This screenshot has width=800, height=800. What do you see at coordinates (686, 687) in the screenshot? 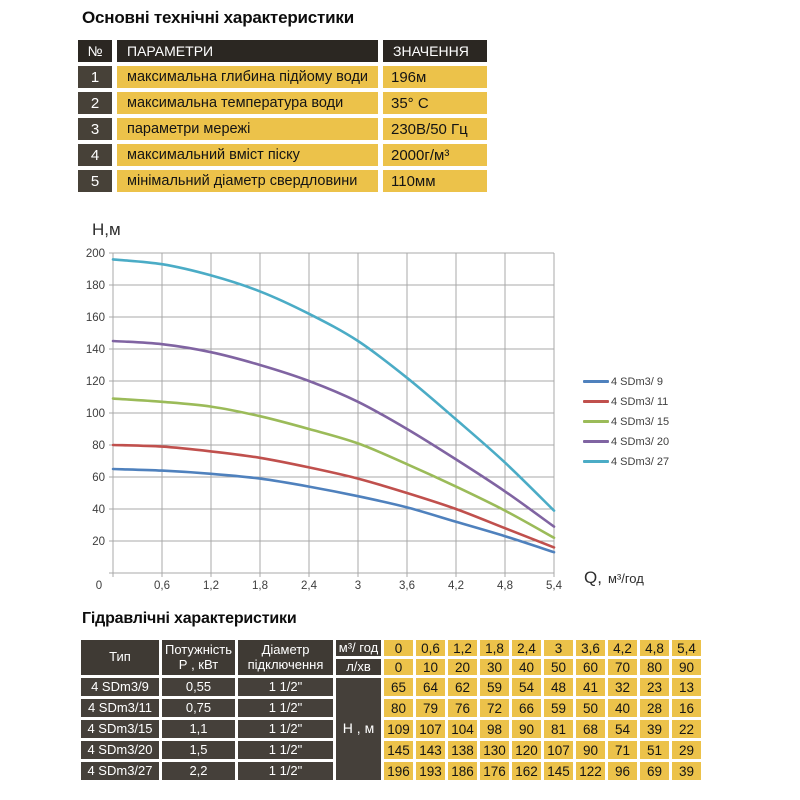
I see `t2-head-value-tile: 13` at bounding box center [686, 687].